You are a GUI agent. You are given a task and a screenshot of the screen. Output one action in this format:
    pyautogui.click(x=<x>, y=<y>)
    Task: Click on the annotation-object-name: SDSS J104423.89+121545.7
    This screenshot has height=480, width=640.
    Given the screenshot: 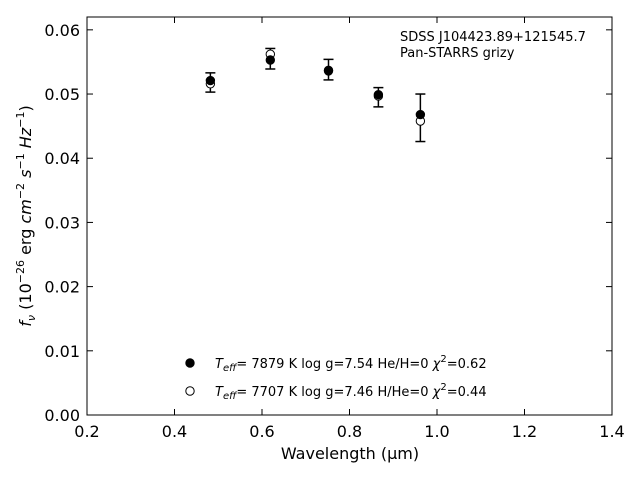 What is the action you would take?
    pyautogui.click(x=493, y=37)
    